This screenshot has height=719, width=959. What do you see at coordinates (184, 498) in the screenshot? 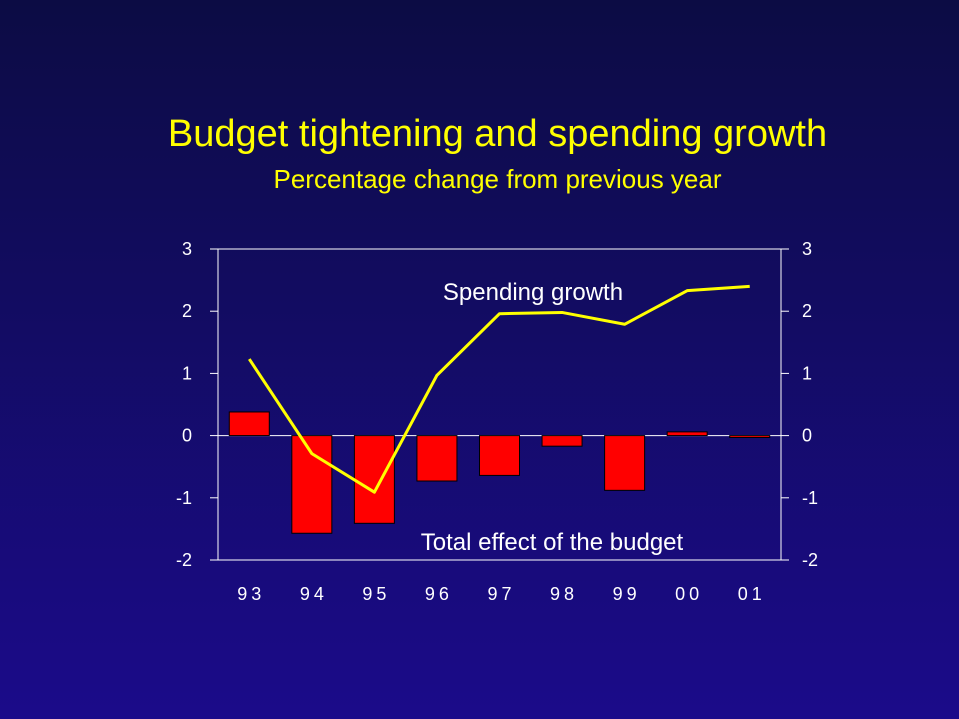
I see `y-tick-label: -1` at bounding box center [184, 498].